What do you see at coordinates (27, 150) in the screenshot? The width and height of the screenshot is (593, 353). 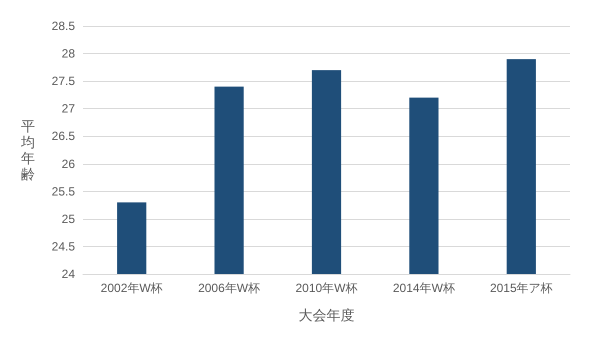 I see `y-axis-title: 平均年齢` at bounding box center [27, 150].